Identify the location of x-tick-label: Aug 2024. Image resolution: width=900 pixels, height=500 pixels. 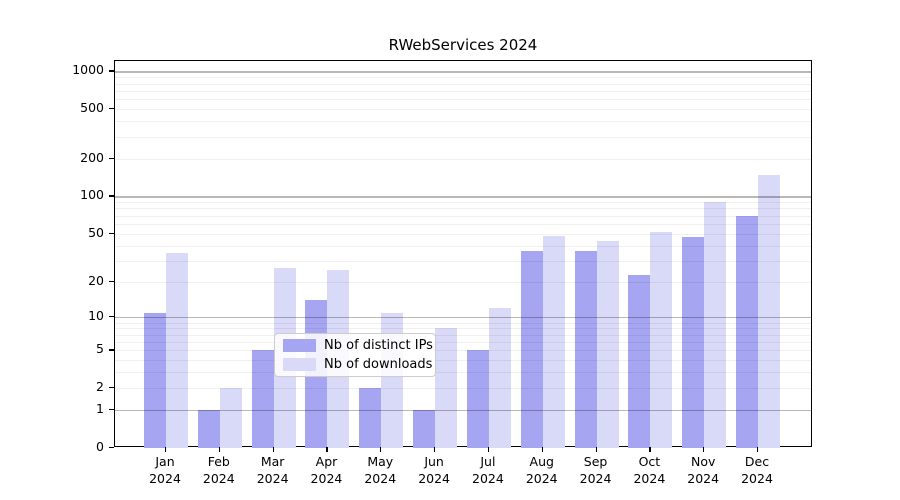
(542, 470).